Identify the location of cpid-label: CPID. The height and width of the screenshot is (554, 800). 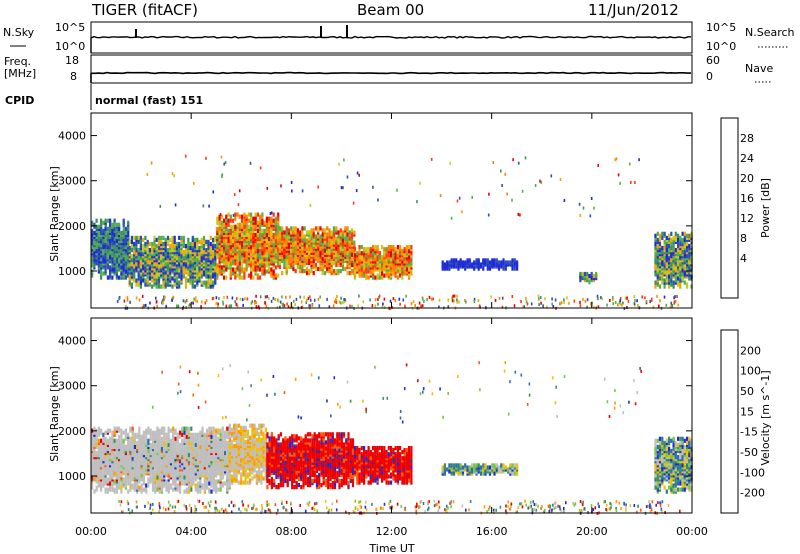
(19, 100).